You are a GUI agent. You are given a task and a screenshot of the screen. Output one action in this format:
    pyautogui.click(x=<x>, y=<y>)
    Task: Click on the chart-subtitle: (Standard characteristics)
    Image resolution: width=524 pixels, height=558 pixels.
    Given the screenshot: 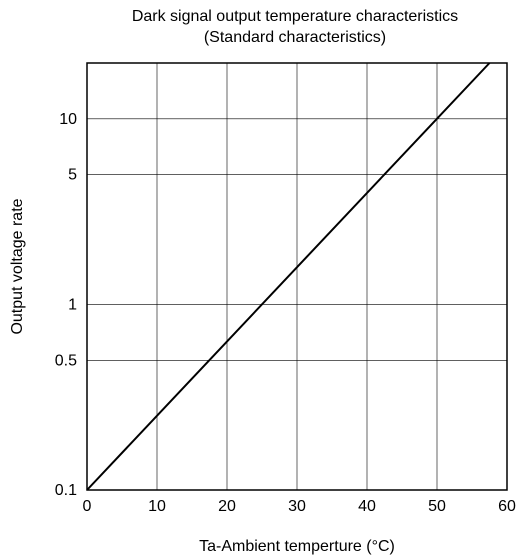 What is the action you would take?
    pyautogui.click(x=295, y=37)
    